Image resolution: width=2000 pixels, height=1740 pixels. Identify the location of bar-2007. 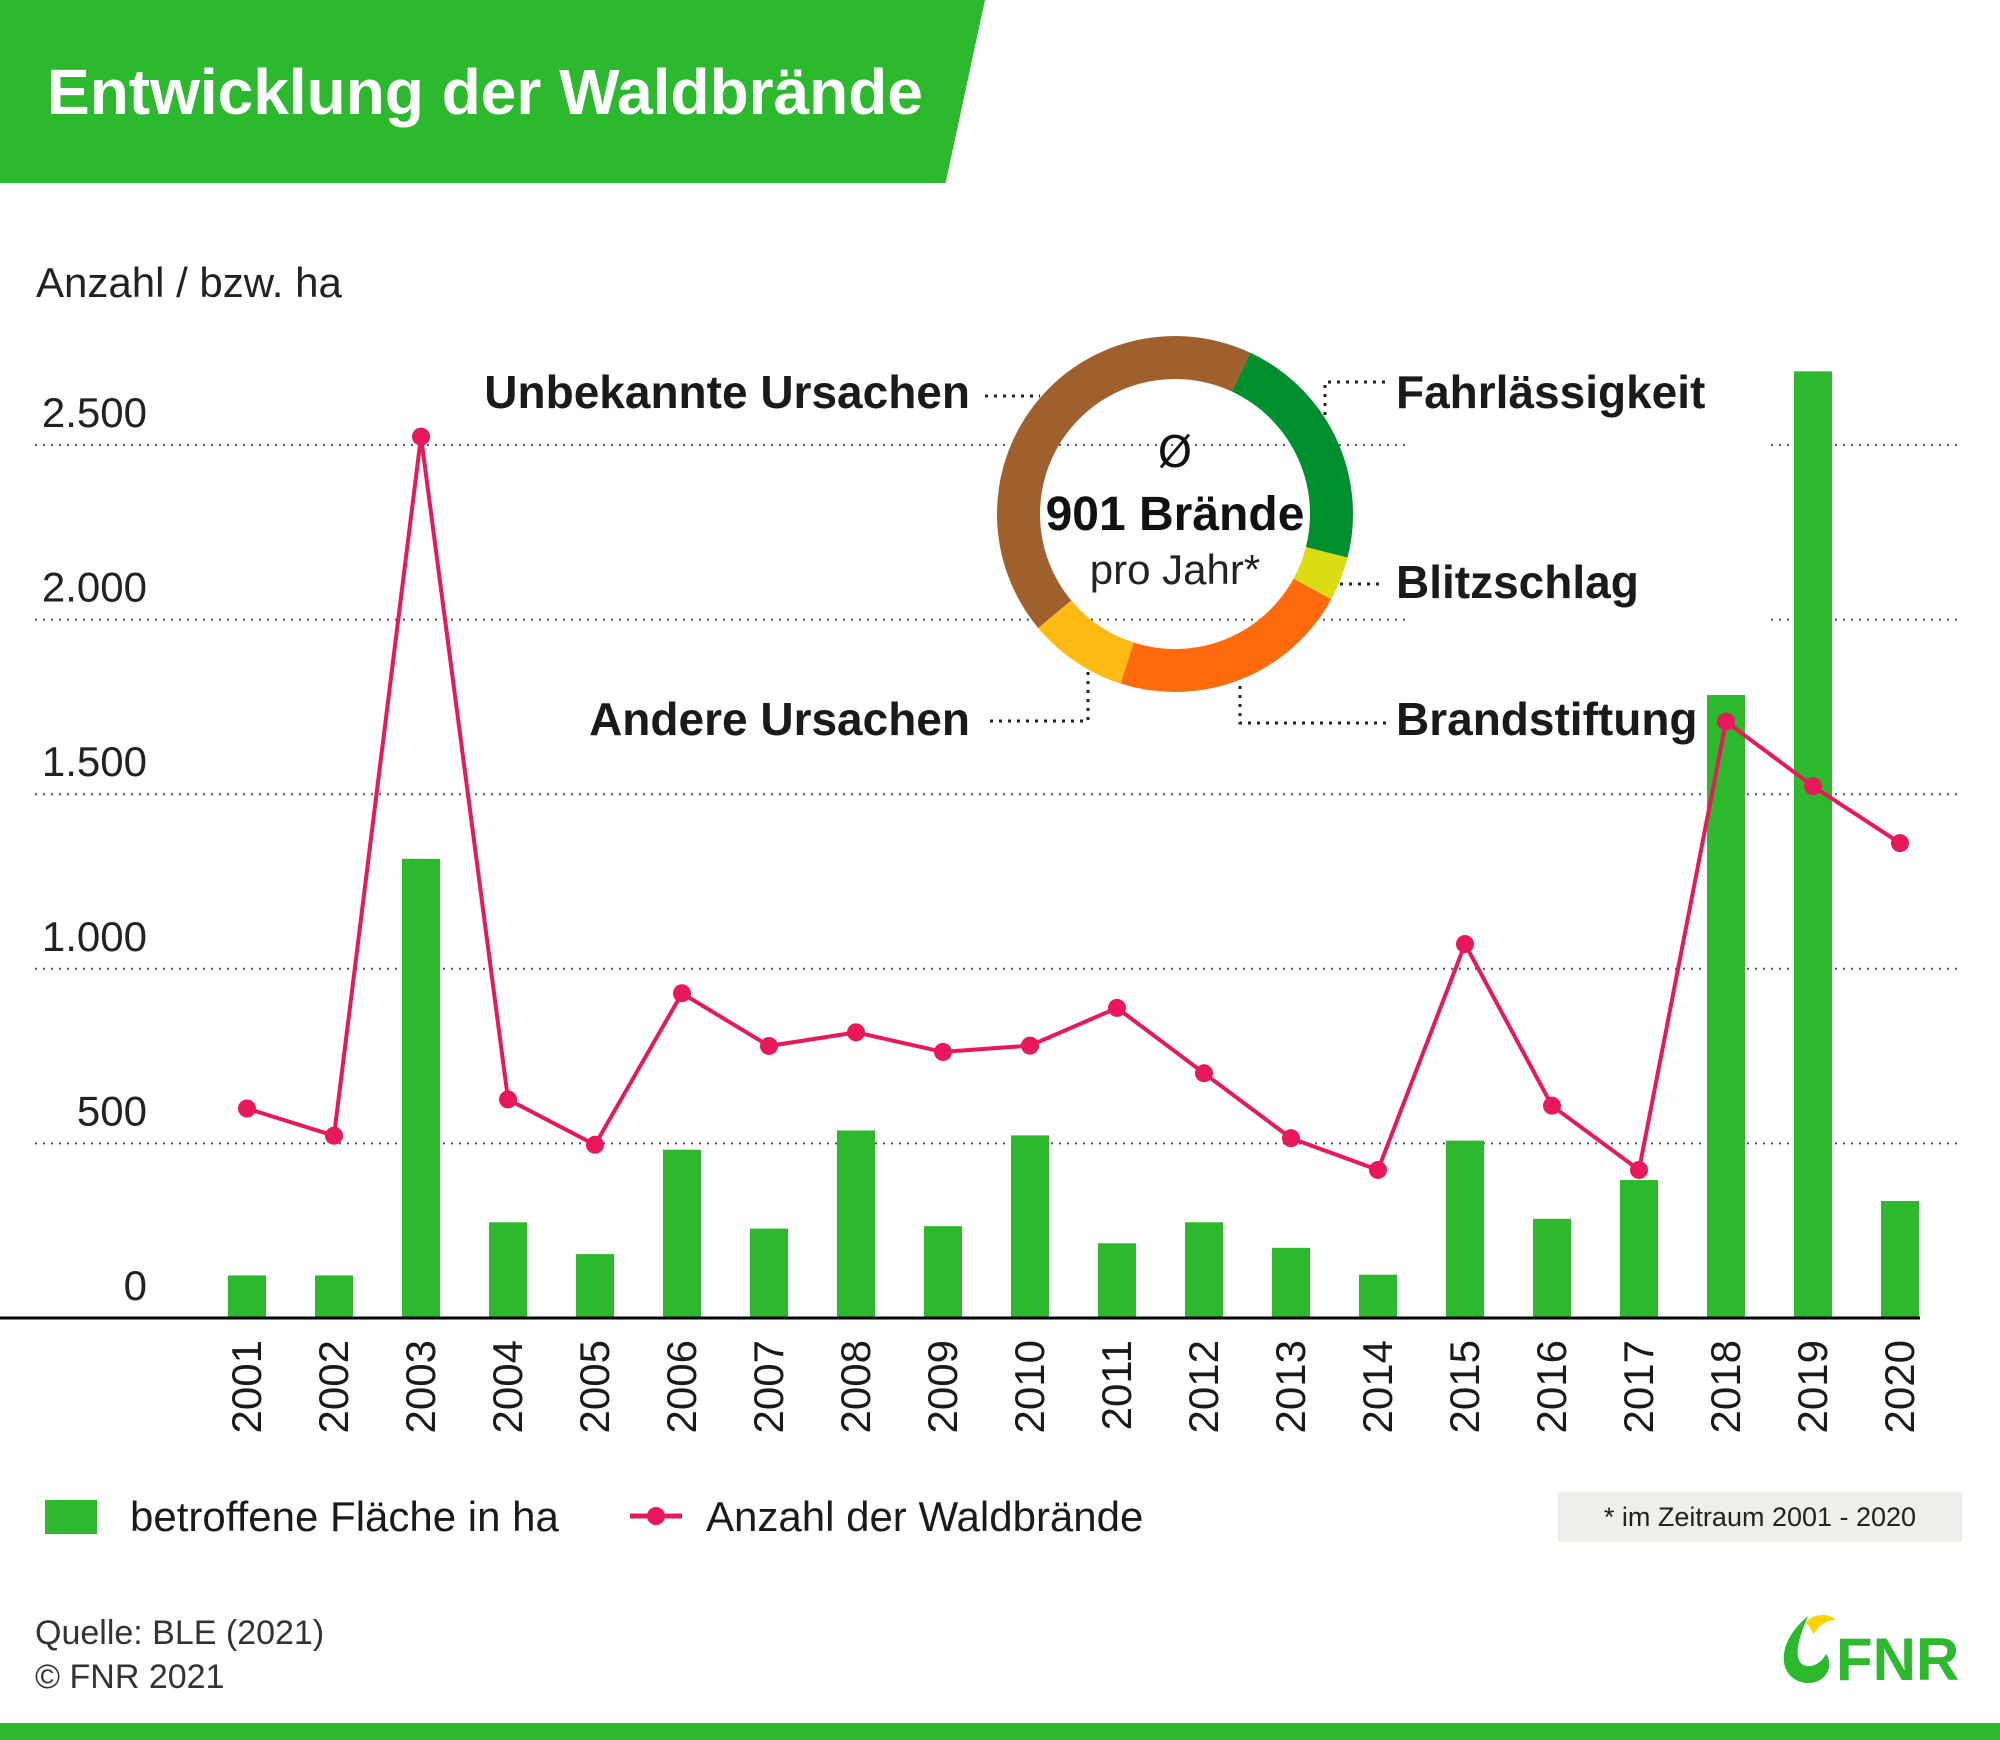
(769, 1273).